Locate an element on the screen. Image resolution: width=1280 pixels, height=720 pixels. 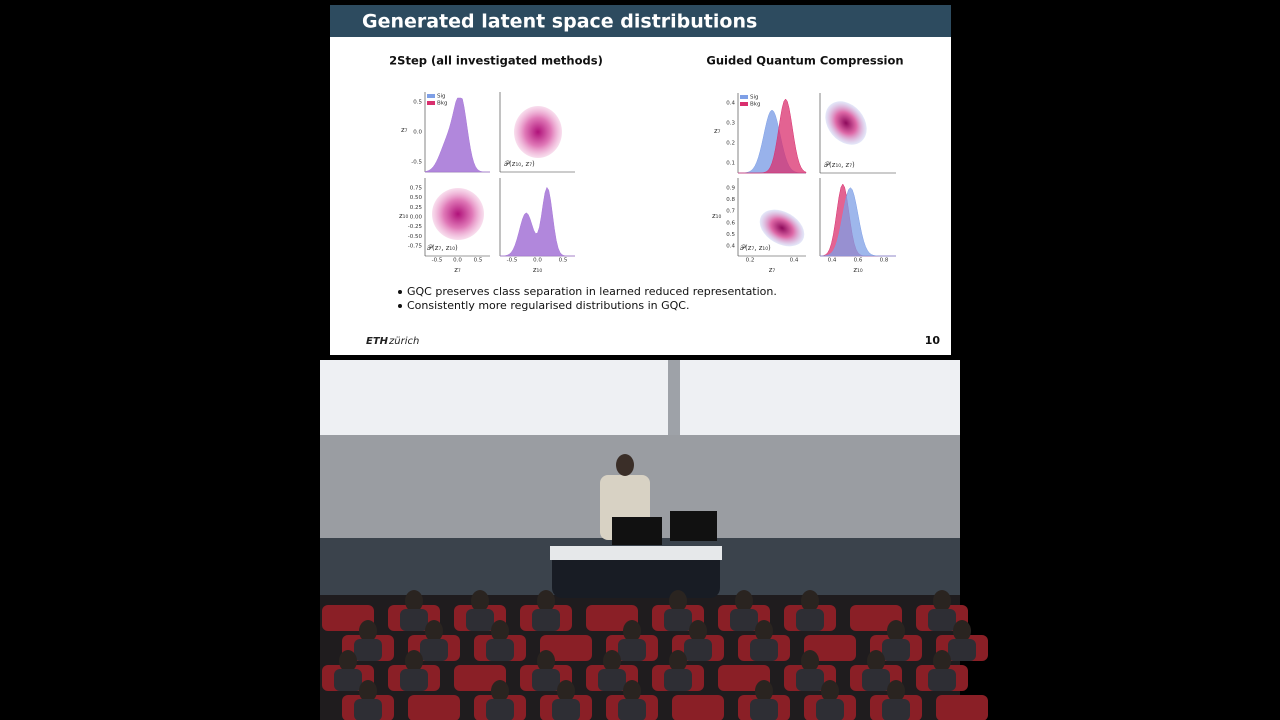
x-tick-label: 0.0 is located at coordinates (537, 261).